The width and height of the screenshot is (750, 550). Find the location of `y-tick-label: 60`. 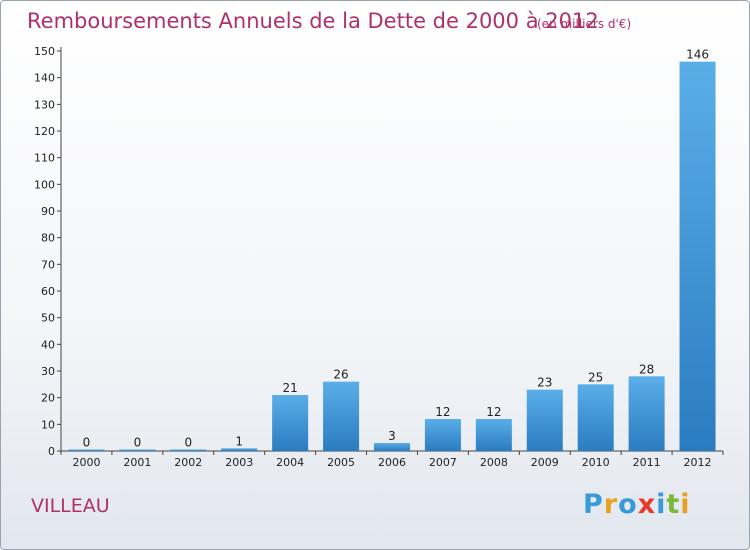

y-tick-label: 60 is located at coordinates (48, 291).